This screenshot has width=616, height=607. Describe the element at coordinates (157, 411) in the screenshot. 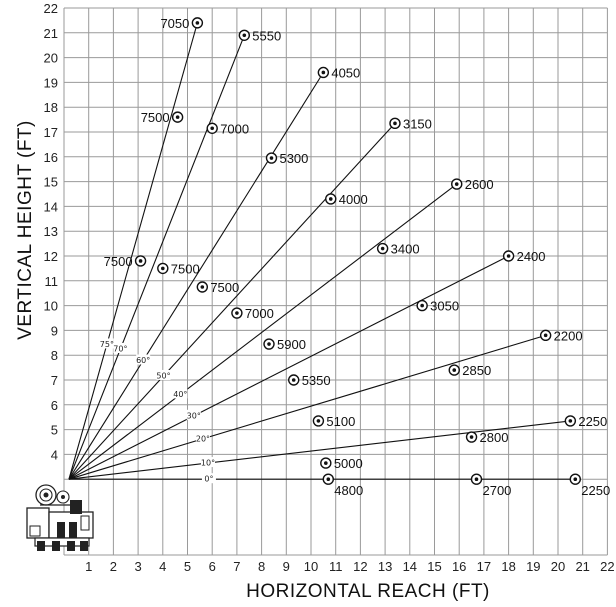

I see `angle-labels: 75°70° 60° 50° 40° 30° 20° 10° 0°` at that location.